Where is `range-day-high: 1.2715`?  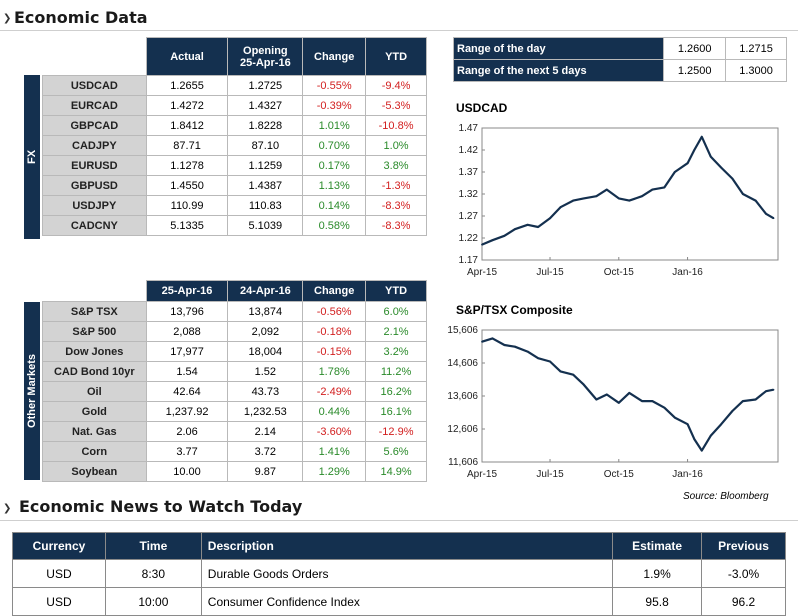 range-day-high: 1.2715 is located at coordinates (756, 48).